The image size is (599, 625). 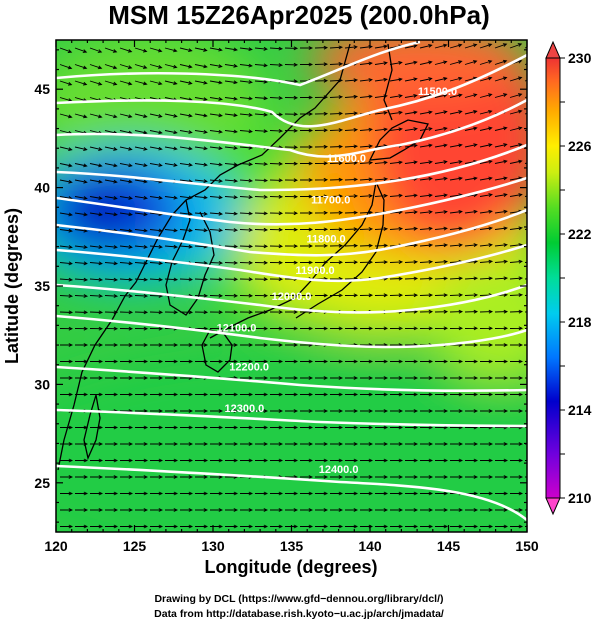 What do you see at coordinates (291, 90) in the screenshot?
I see `contour-line` at bounding box center [291, 90].